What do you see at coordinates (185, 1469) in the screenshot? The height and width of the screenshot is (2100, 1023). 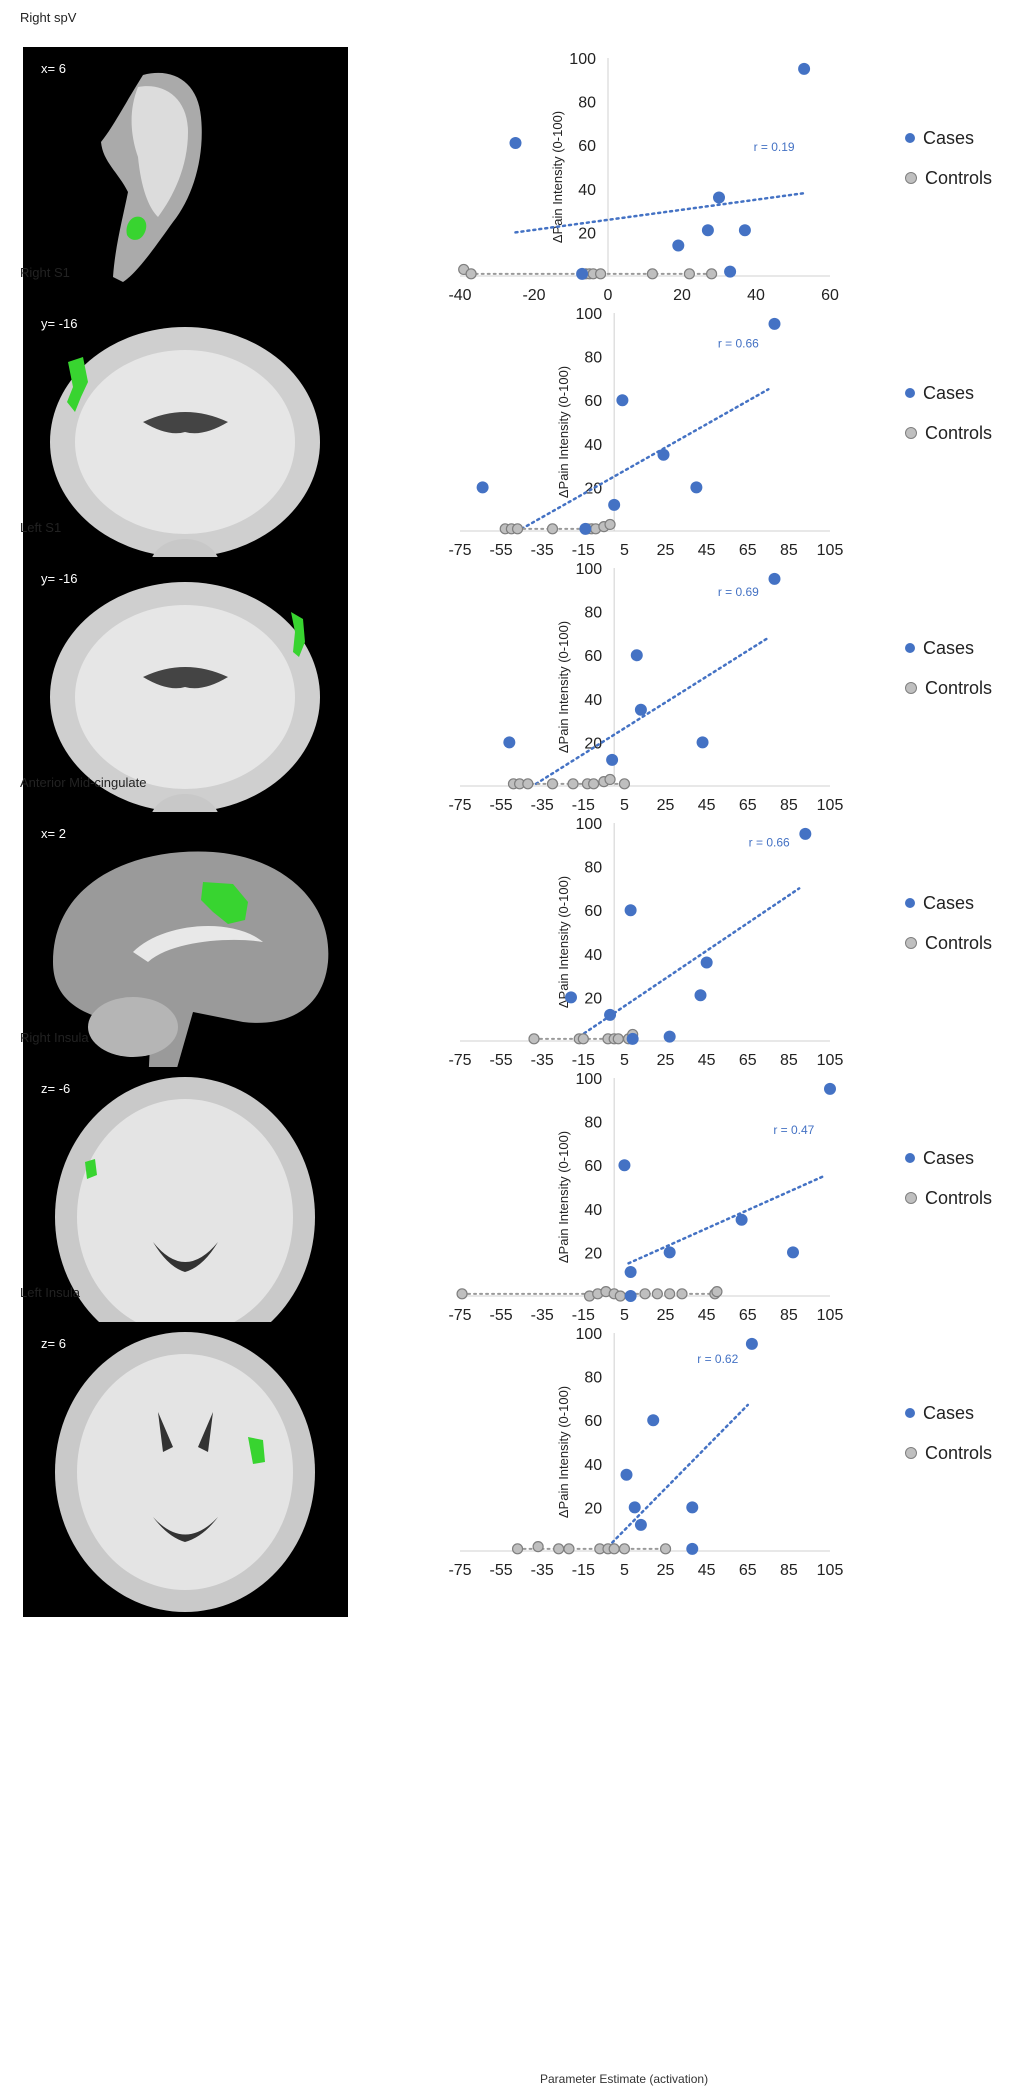 I see `brain-slice-image: z= 6` at bounding box center [185, 1469].